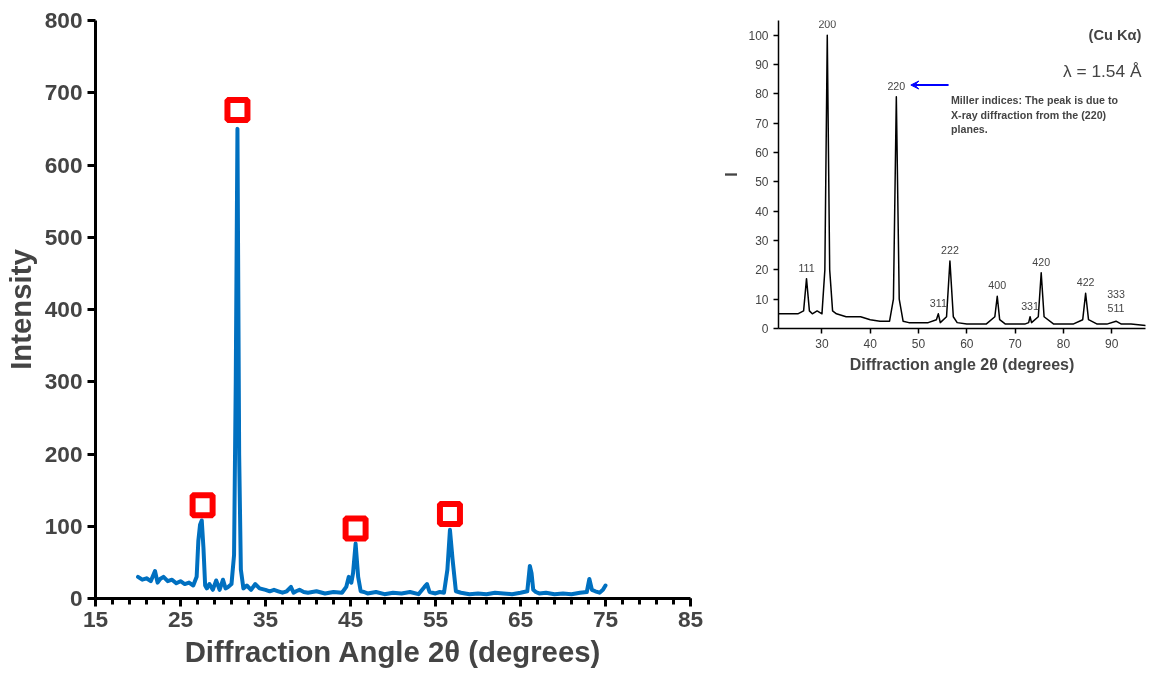 The width and height of the screenshot is (1165, 679). I want to click on x-tick-label: 55, so click(435, 618).